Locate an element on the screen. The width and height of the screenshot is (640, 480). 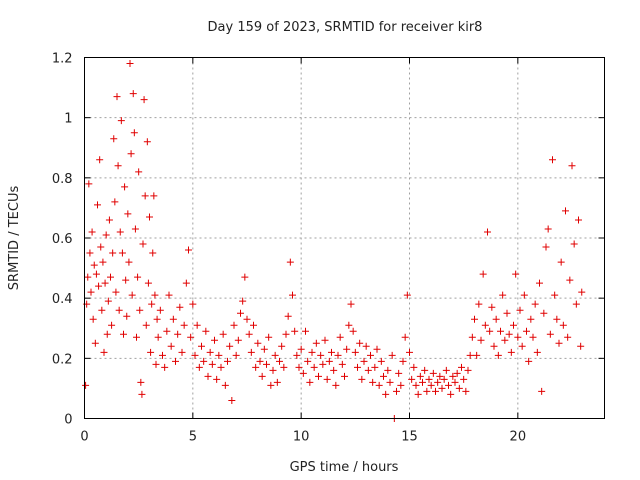
x-tick-label: 10 is located at coordinates (301, 437).